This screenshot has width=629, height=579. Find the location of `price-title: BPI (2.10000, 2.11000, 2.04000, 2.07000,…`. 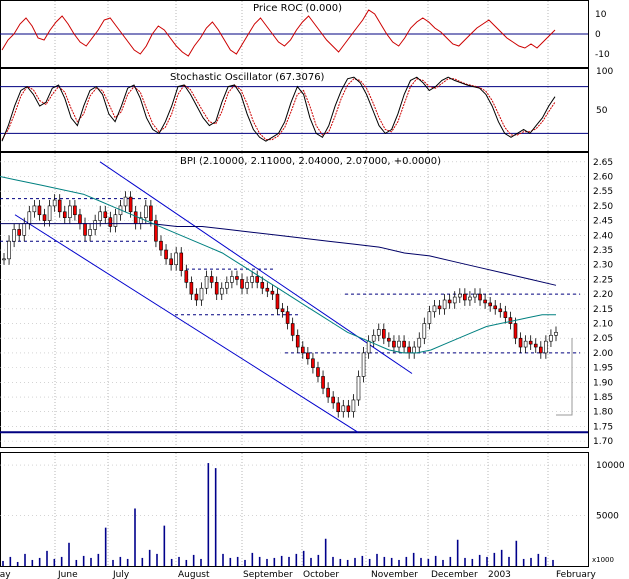

price-title: BPI (2.10000, 2.11000, 2.04000, 2.07000,… is located at coordinates (310, 161).